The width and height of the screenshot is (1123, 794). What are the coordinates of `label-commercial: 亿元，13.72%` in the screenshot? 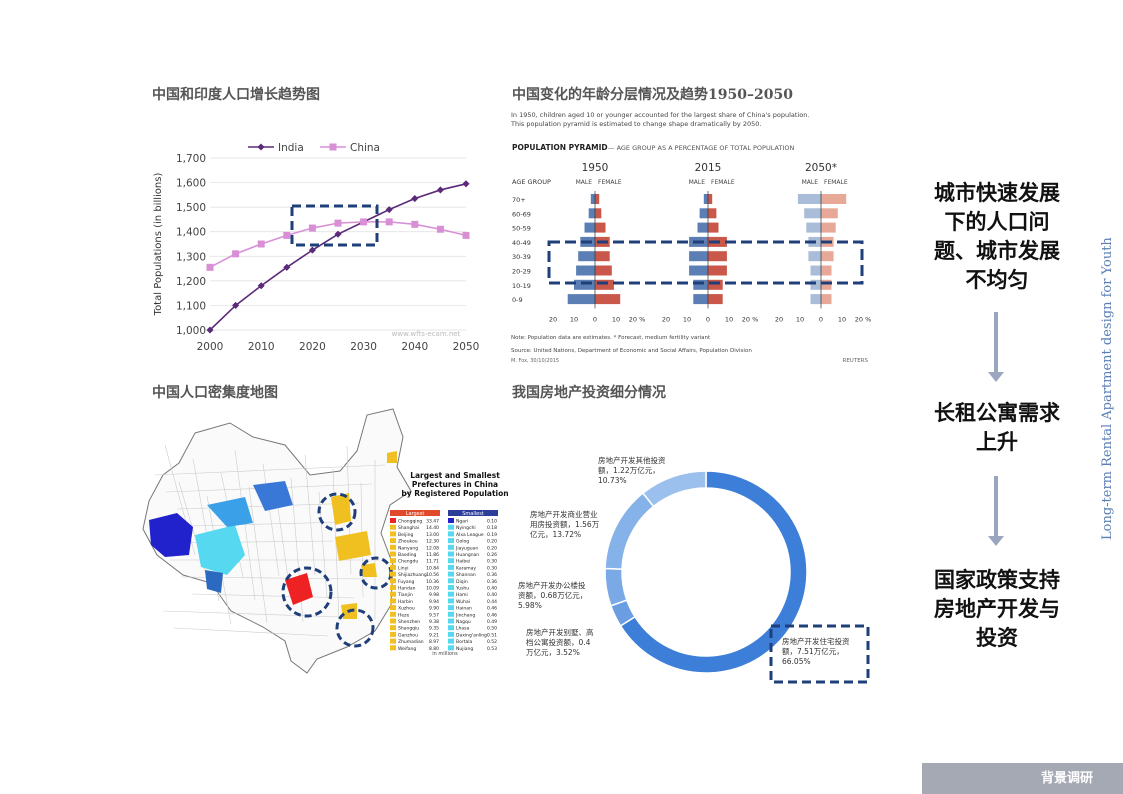 It's located at (555, 534).